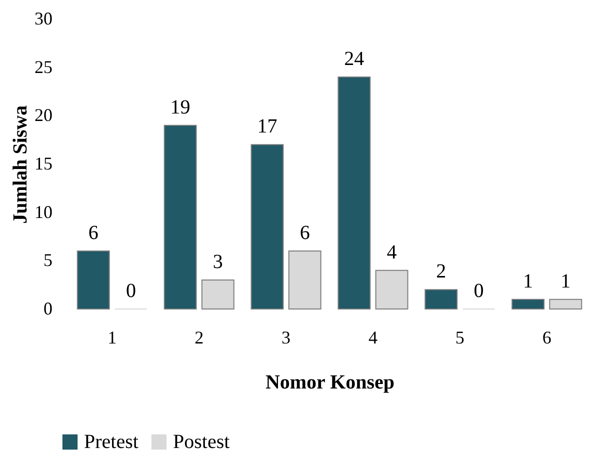 This screenshot has width=609, height=462. Describe the element at coordinates (441, 271) in the screenshot. I see `data-label: 2` at that location.